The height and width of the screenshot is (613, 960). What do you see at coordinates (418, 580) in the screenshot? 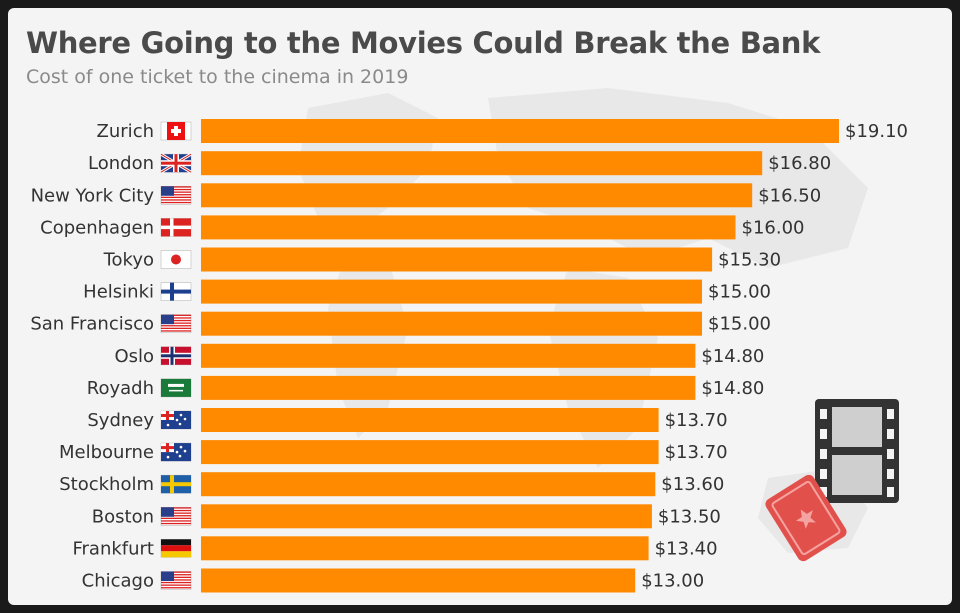
I see `bar-chicago` at bounding box center [418, 580].